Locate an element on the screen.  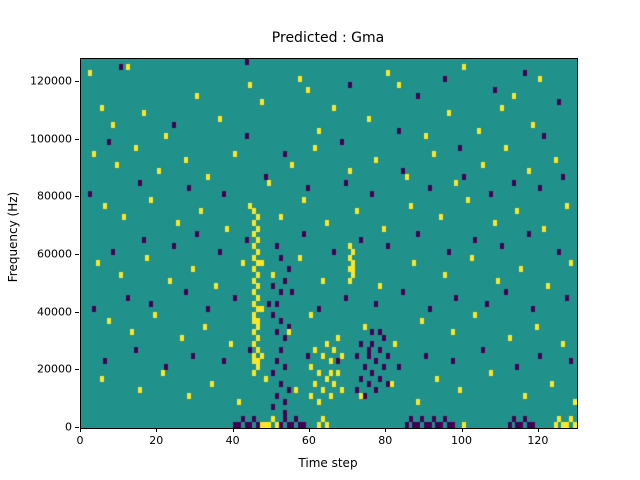
y-tick-label: 80000 is located at coordinates (54, 196).